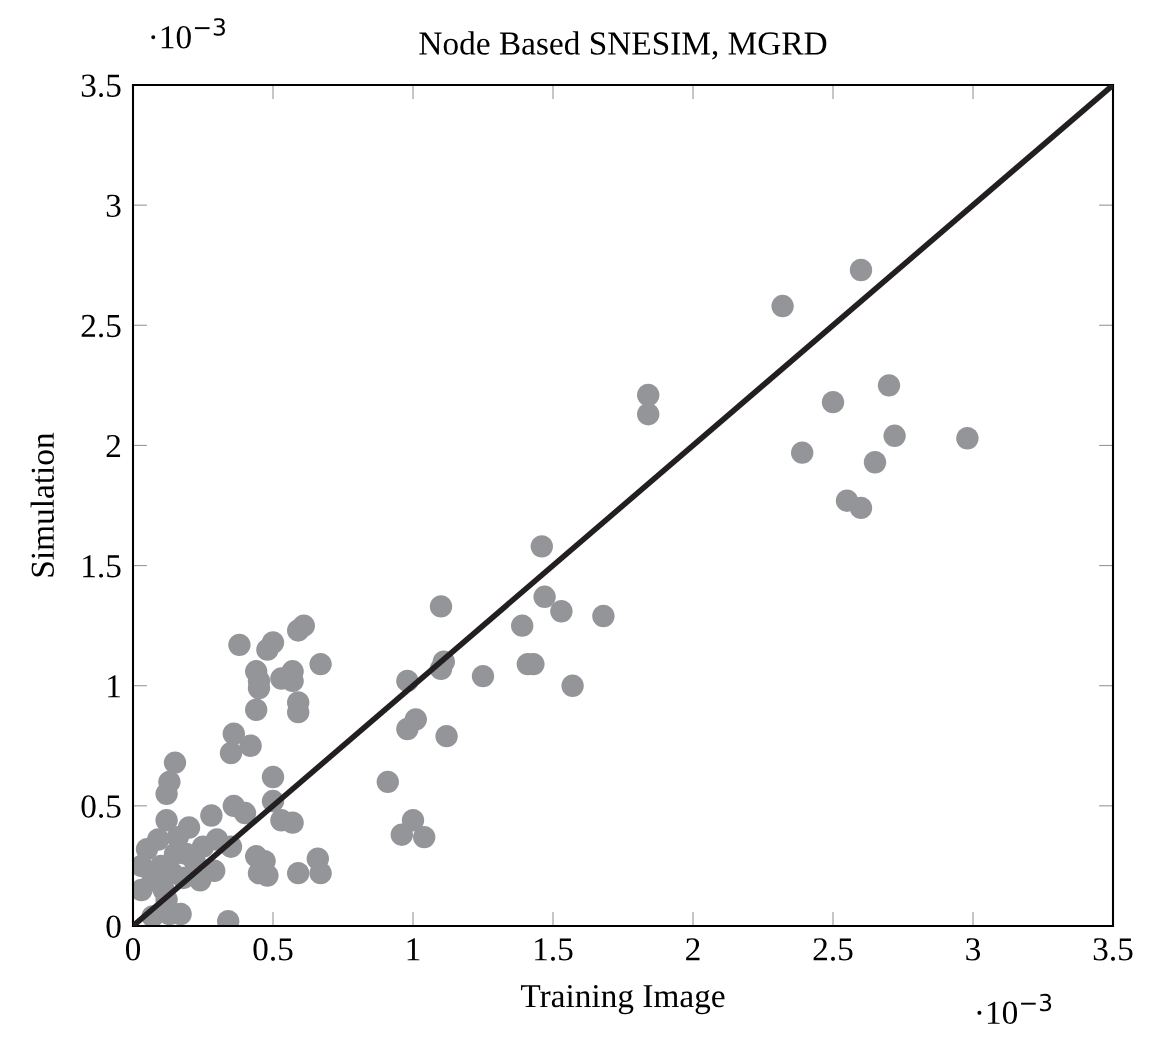  I want to click on x-tick-label: 1, so click(413, 949).